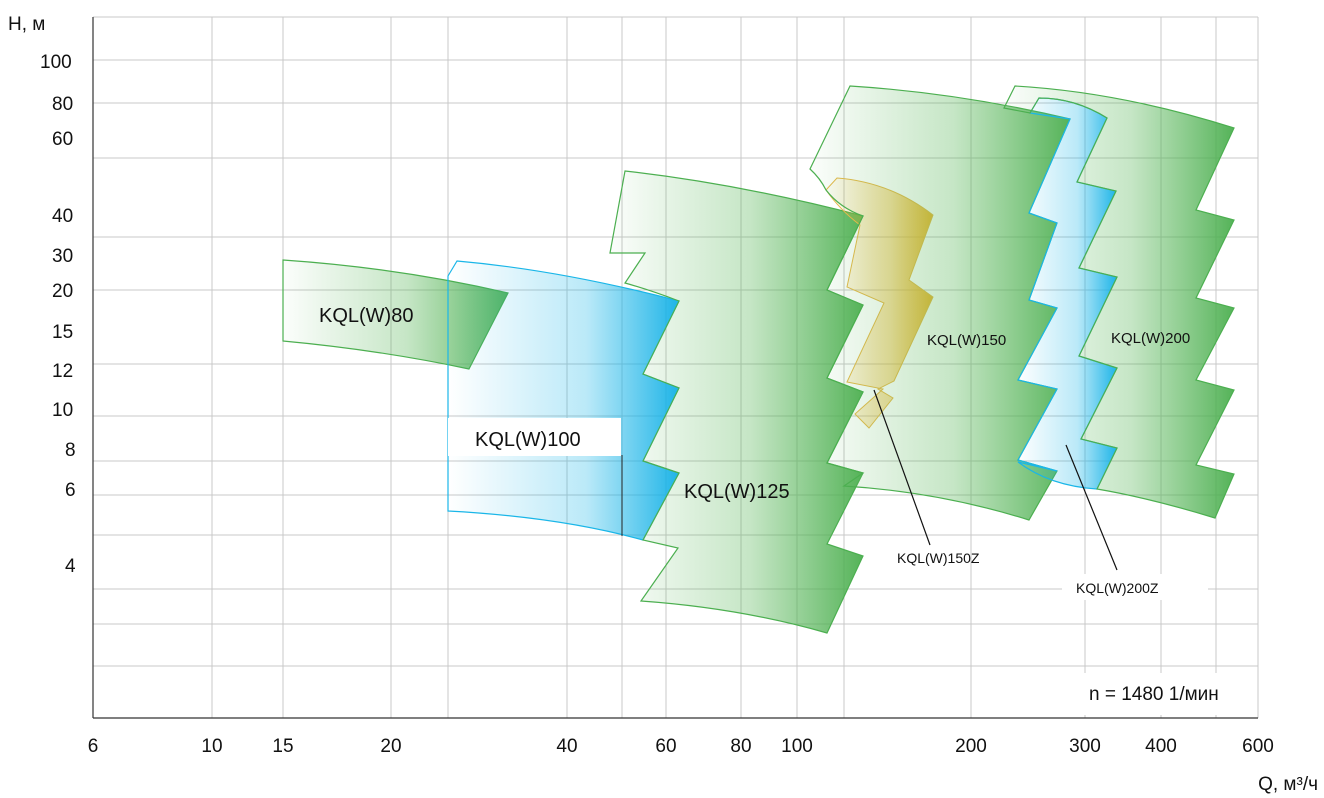 This screenshot has width=1324, height=798. Describe the element at coordinates (26, 24) in the screenshot. I see `y-axis-label: H, м` at that location.